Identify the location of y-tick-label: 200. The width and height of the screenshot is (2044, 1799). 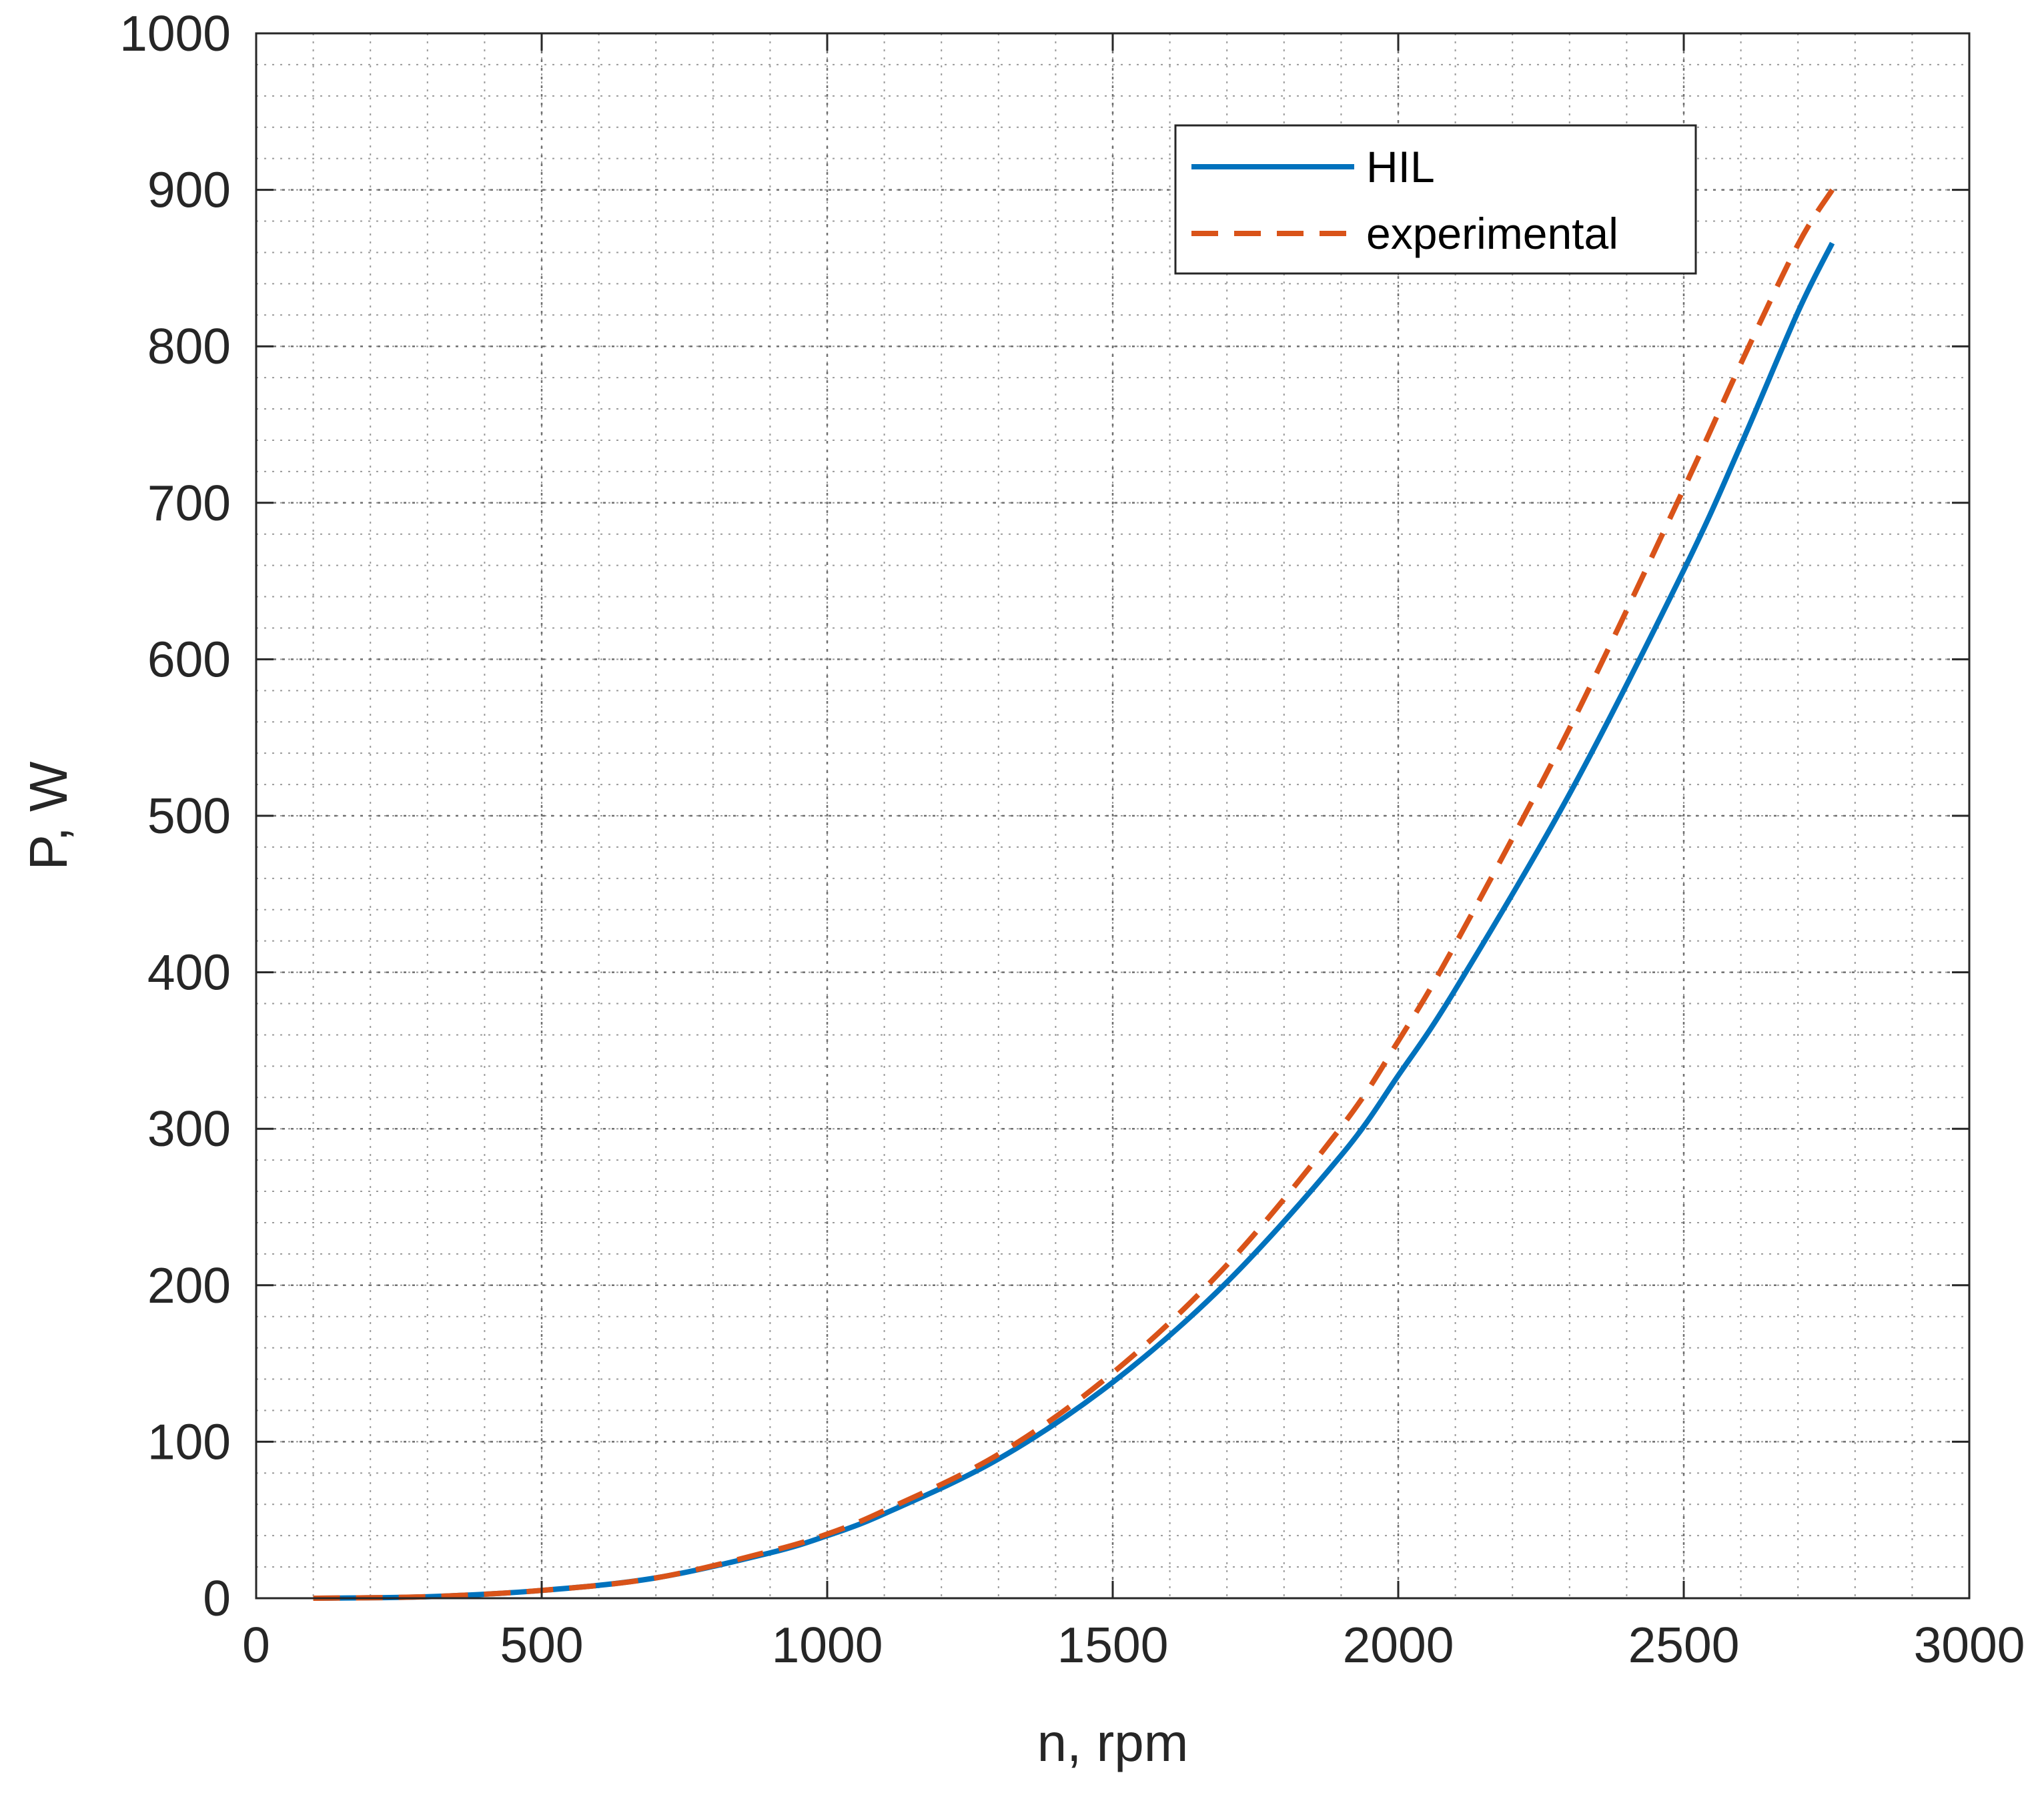
(189, 1285).